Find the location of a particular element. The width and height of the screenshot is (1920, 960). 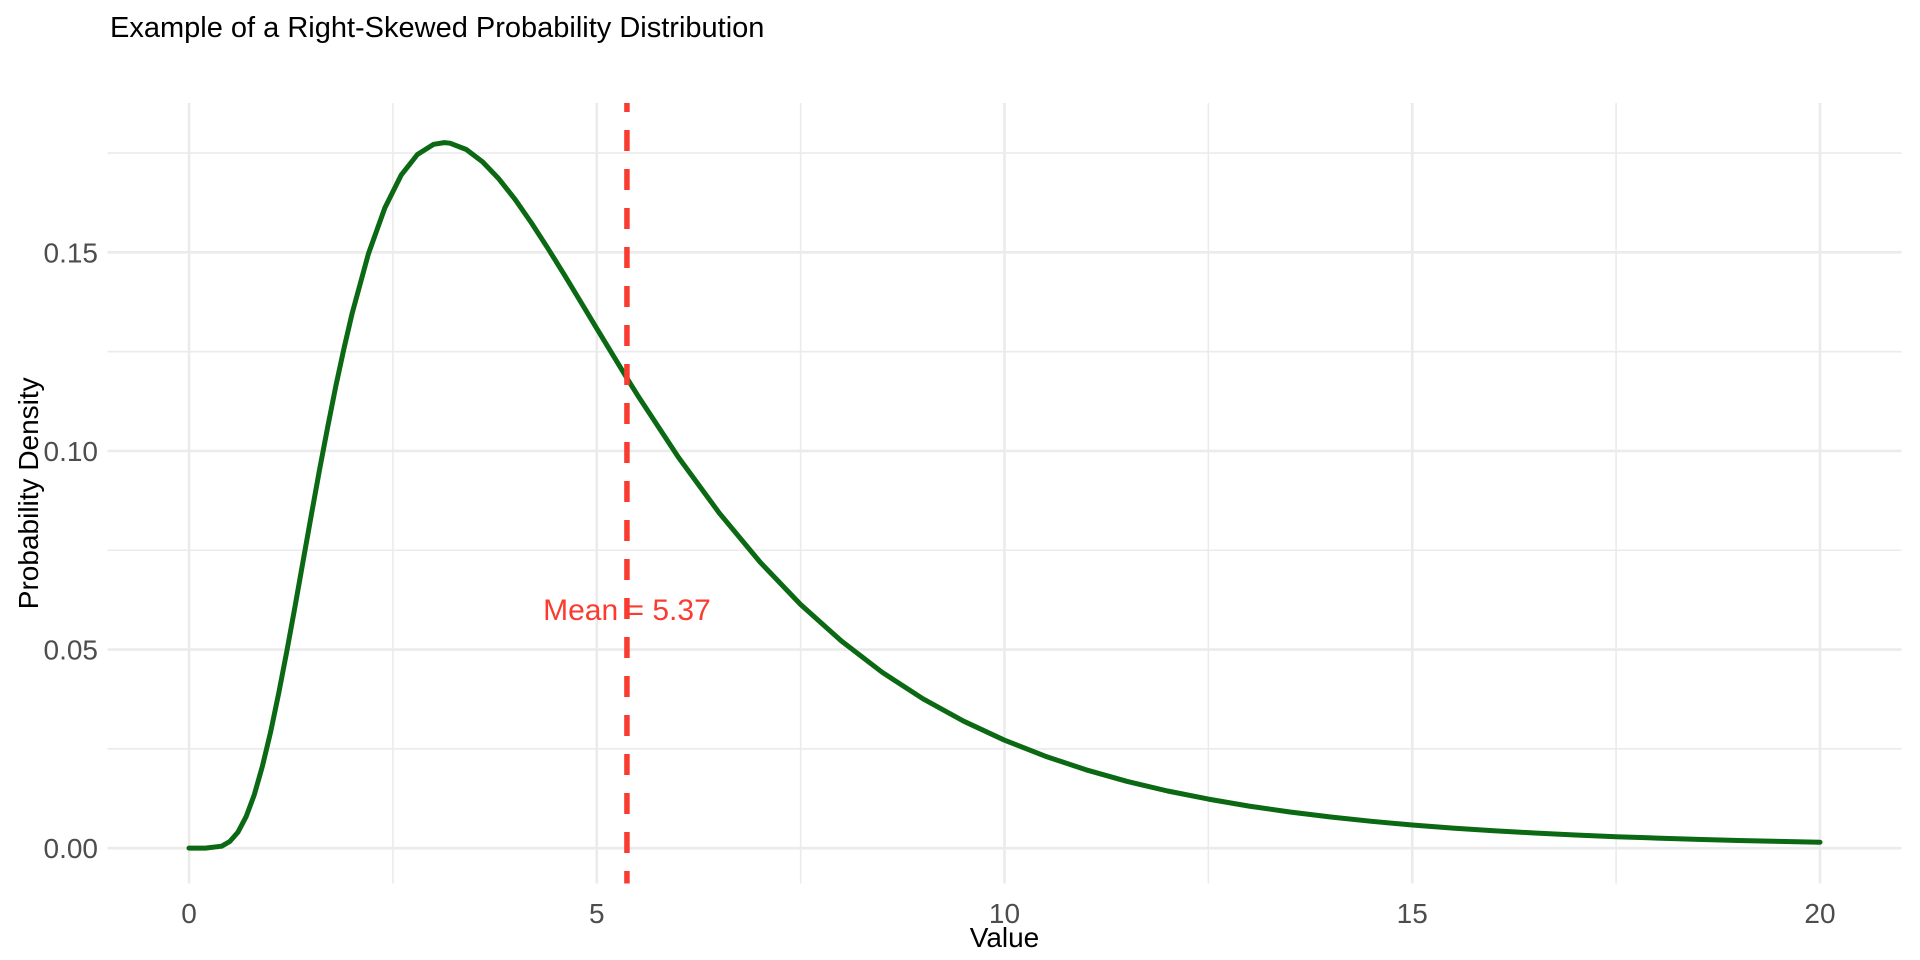

x-tick-label: 0 is located at coordinates (189, 913).